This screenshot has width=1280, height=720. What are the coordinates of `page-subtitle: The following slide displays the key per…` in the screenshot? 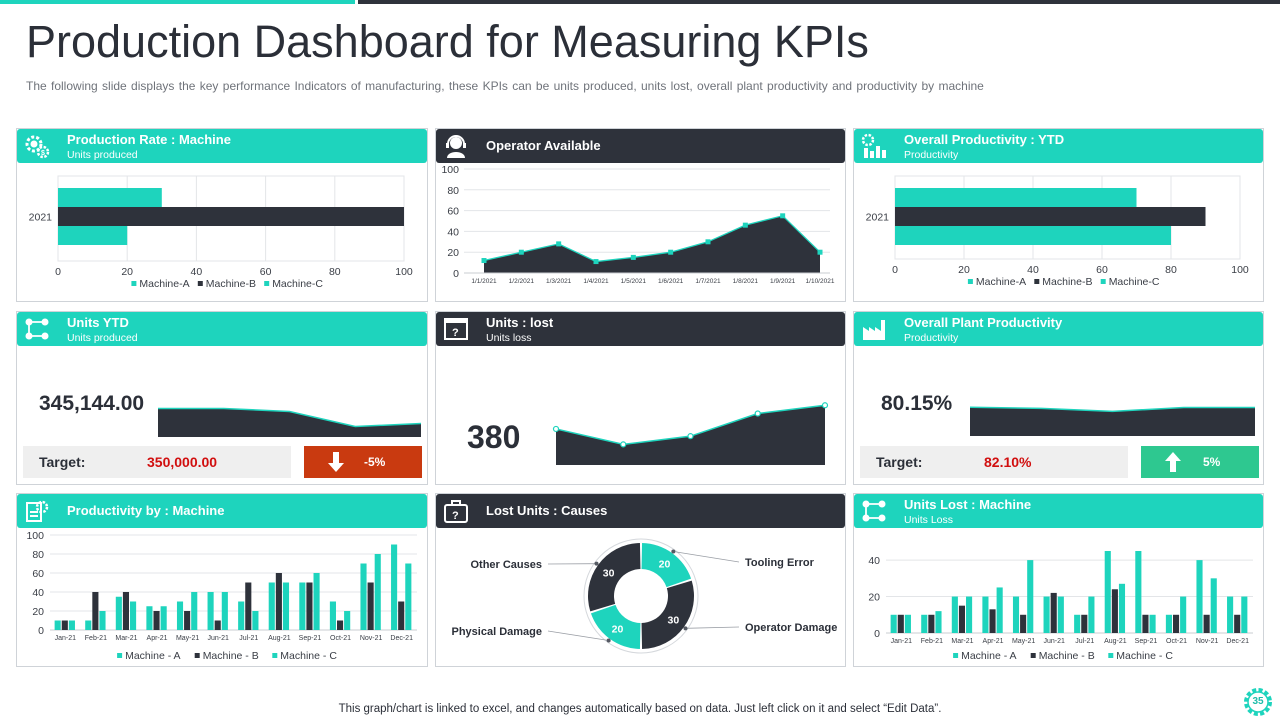 It's located at (505, 86).